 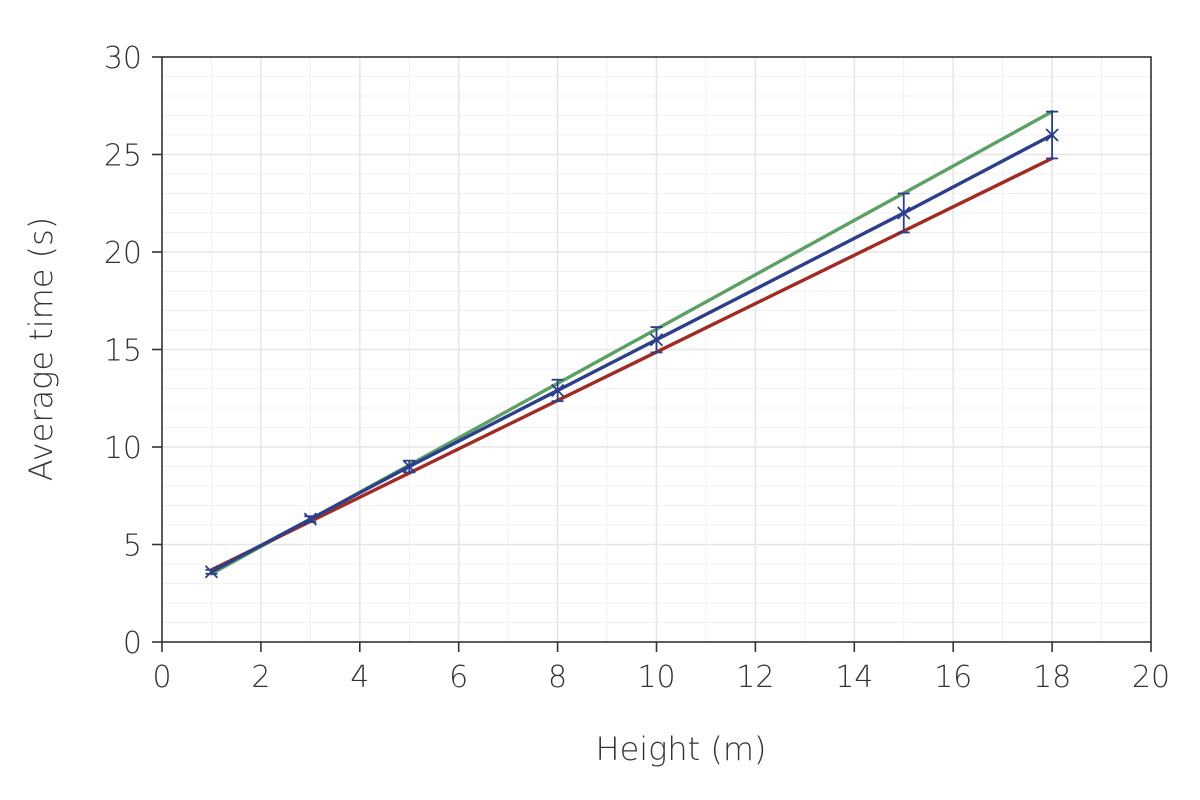 I want to click on x-tick-label: 10, so click(x=656, y=677).